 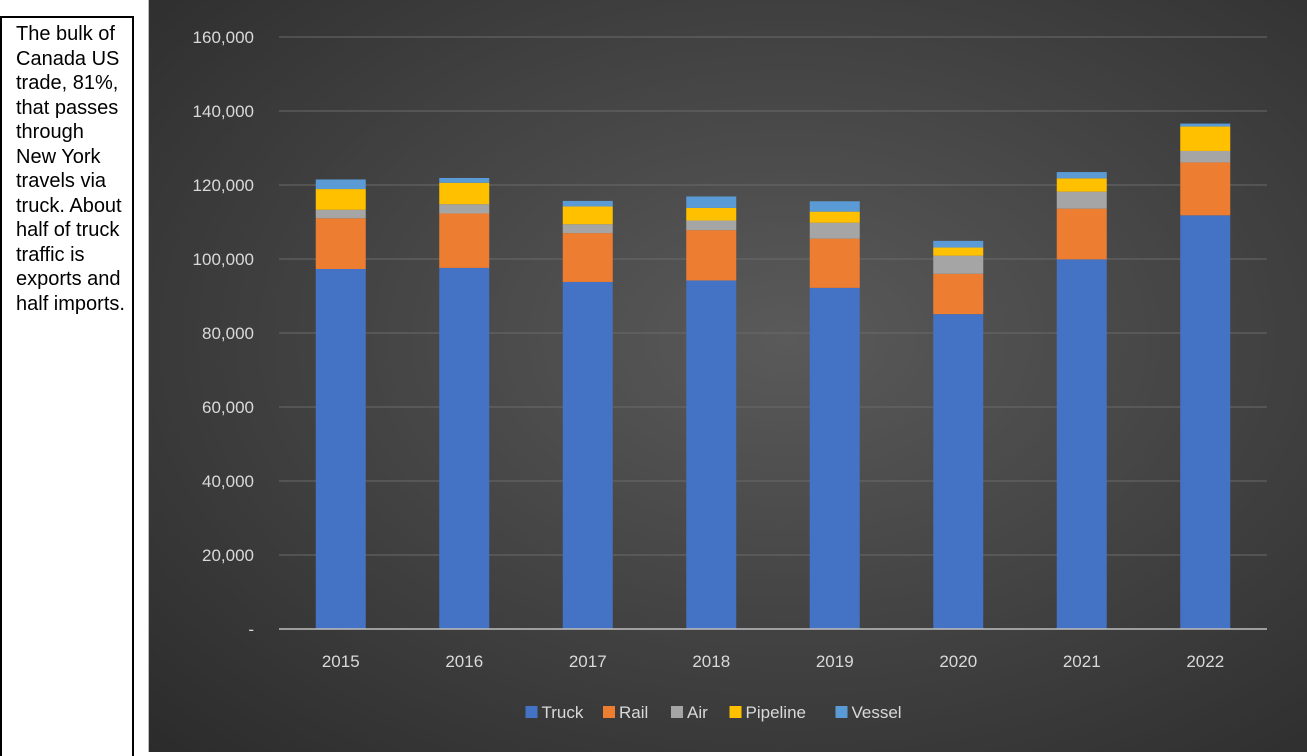 What do you see at coordinates (228, 407) in the screenshot?
I see `y-tick-label: 60,000` at bounding box center [228, 407].